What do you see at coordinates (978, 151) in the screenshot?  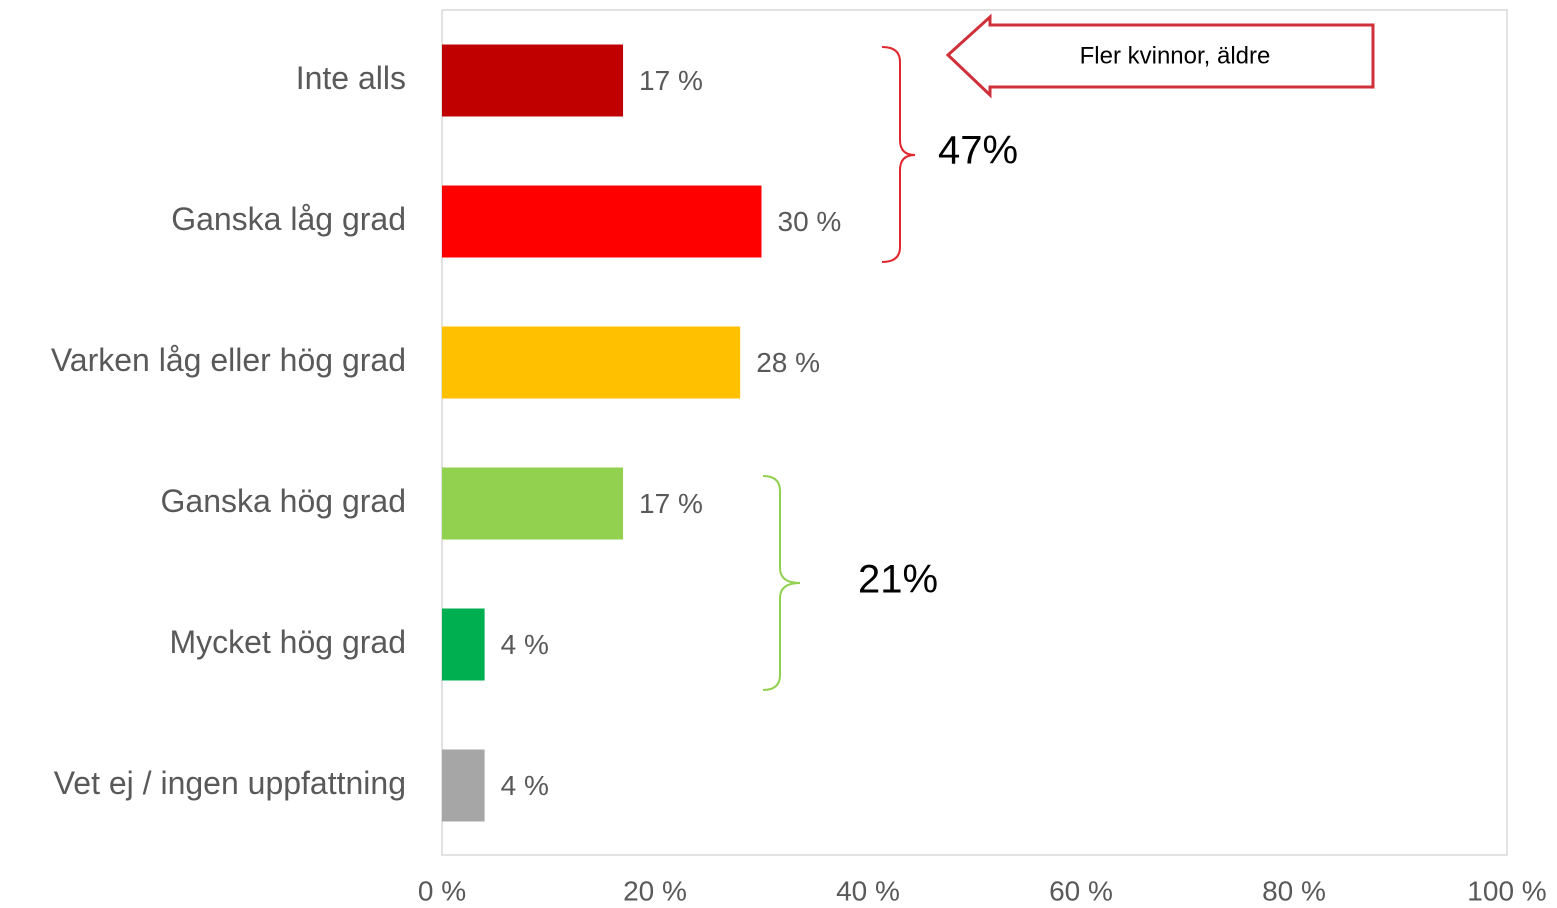 I see `annotation: 47%` at bounding box center [978, 151].